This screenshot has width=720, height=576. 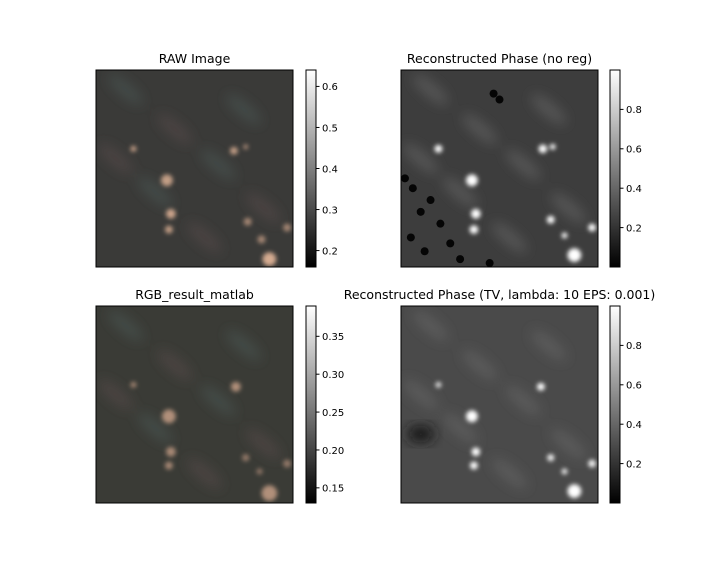 What do you see at coordinates (194, 294) in the screenshot?
I see `chart-title: RGB_result_matlab` at bounding box center [194, 294].